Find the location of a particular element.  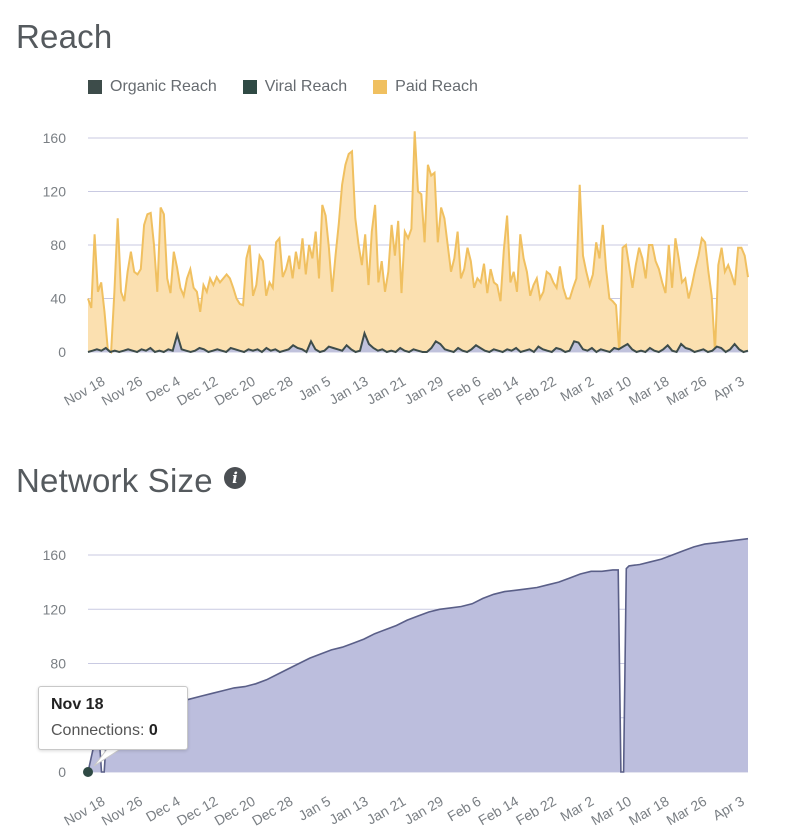

x-tick-label: Dec 20 is located at coordinates (235, 810).